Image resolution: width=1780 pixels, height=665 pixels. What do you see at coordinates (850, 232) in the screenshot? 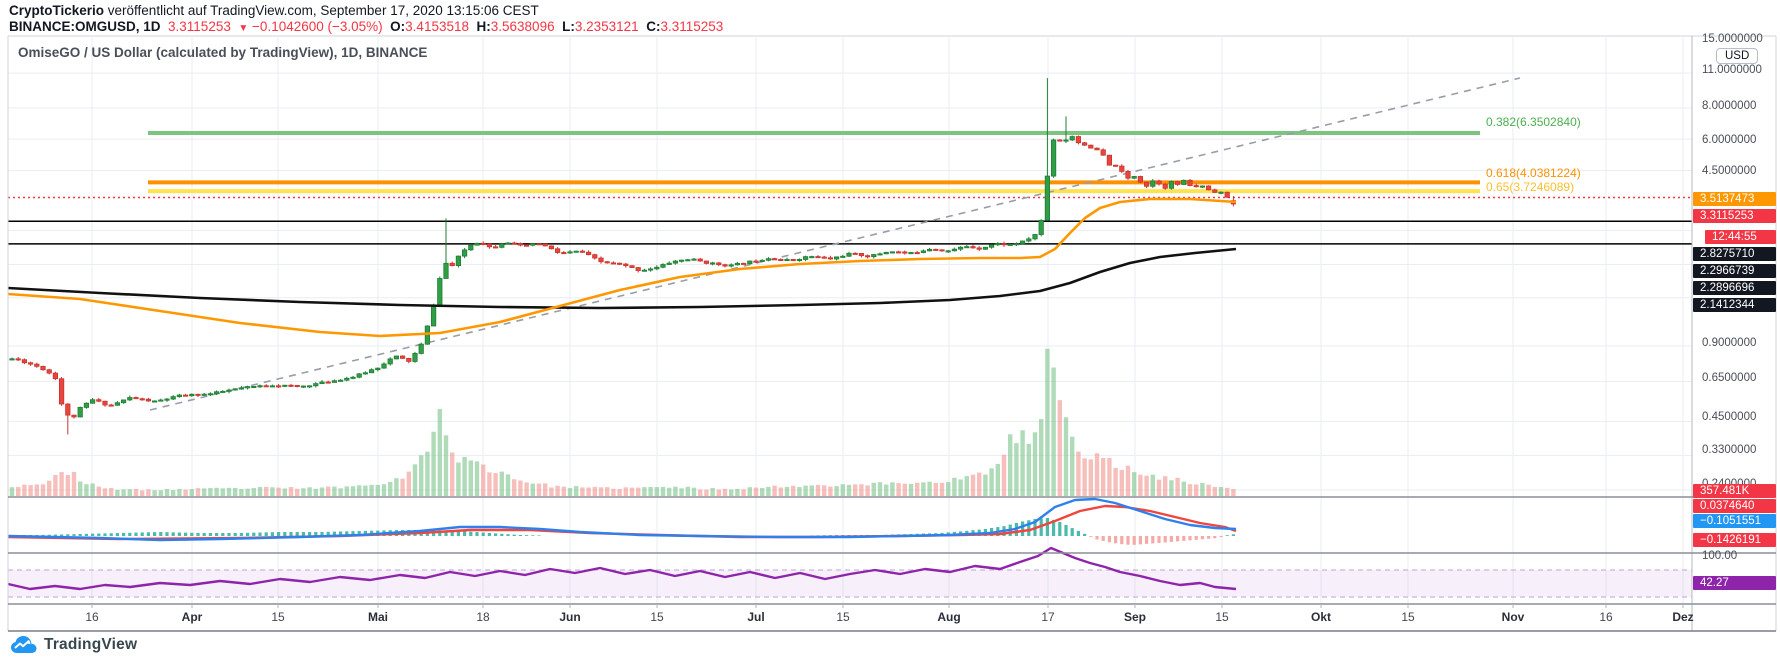
I see `support-rays` at bounding box center [850, 232].